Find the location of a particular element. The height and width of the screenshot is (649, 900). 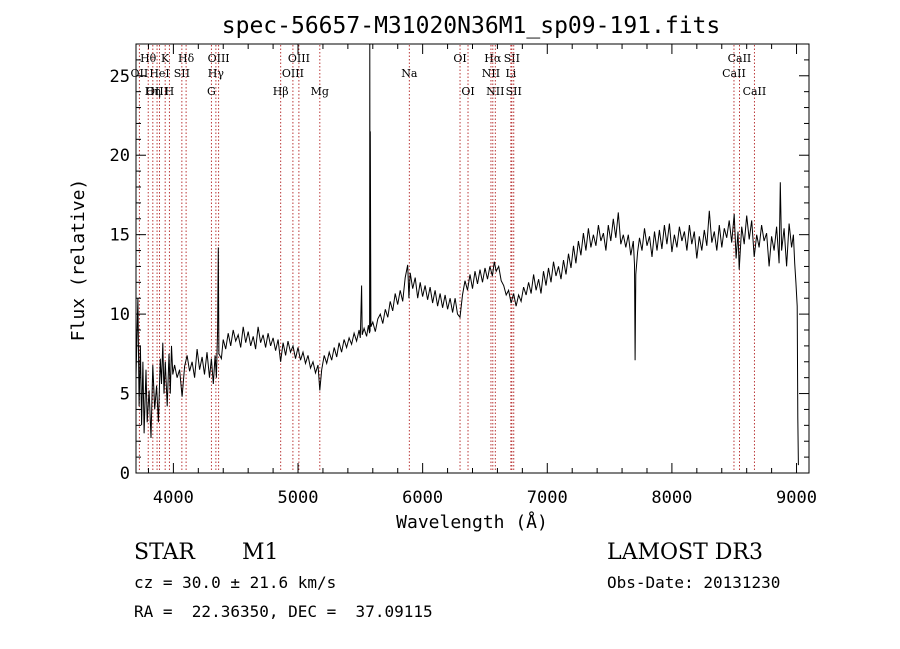

chart-title: spec-56657-M31020N36M1_sp09-191.fits is located at coordinates (471, 26).